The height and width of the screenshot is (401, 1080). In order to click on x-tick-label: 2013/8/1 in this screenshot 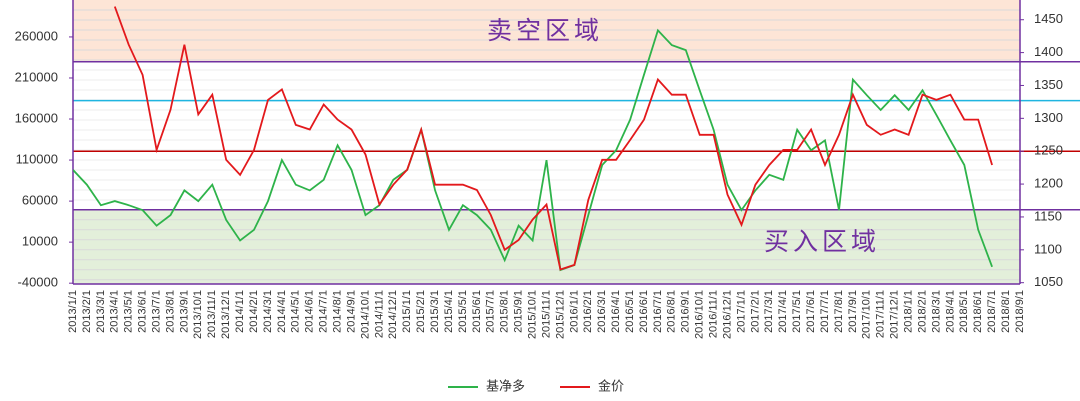, I will do `click(170, 311)`.